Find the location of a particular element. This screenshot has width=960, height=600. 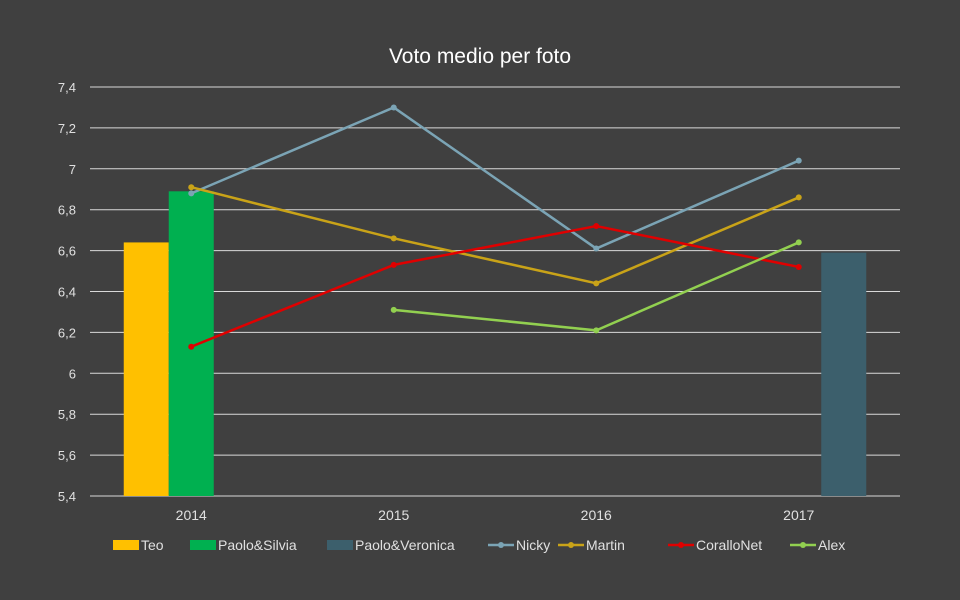

chart-title: Voto medio per foto is located at coordinates (480, 56).